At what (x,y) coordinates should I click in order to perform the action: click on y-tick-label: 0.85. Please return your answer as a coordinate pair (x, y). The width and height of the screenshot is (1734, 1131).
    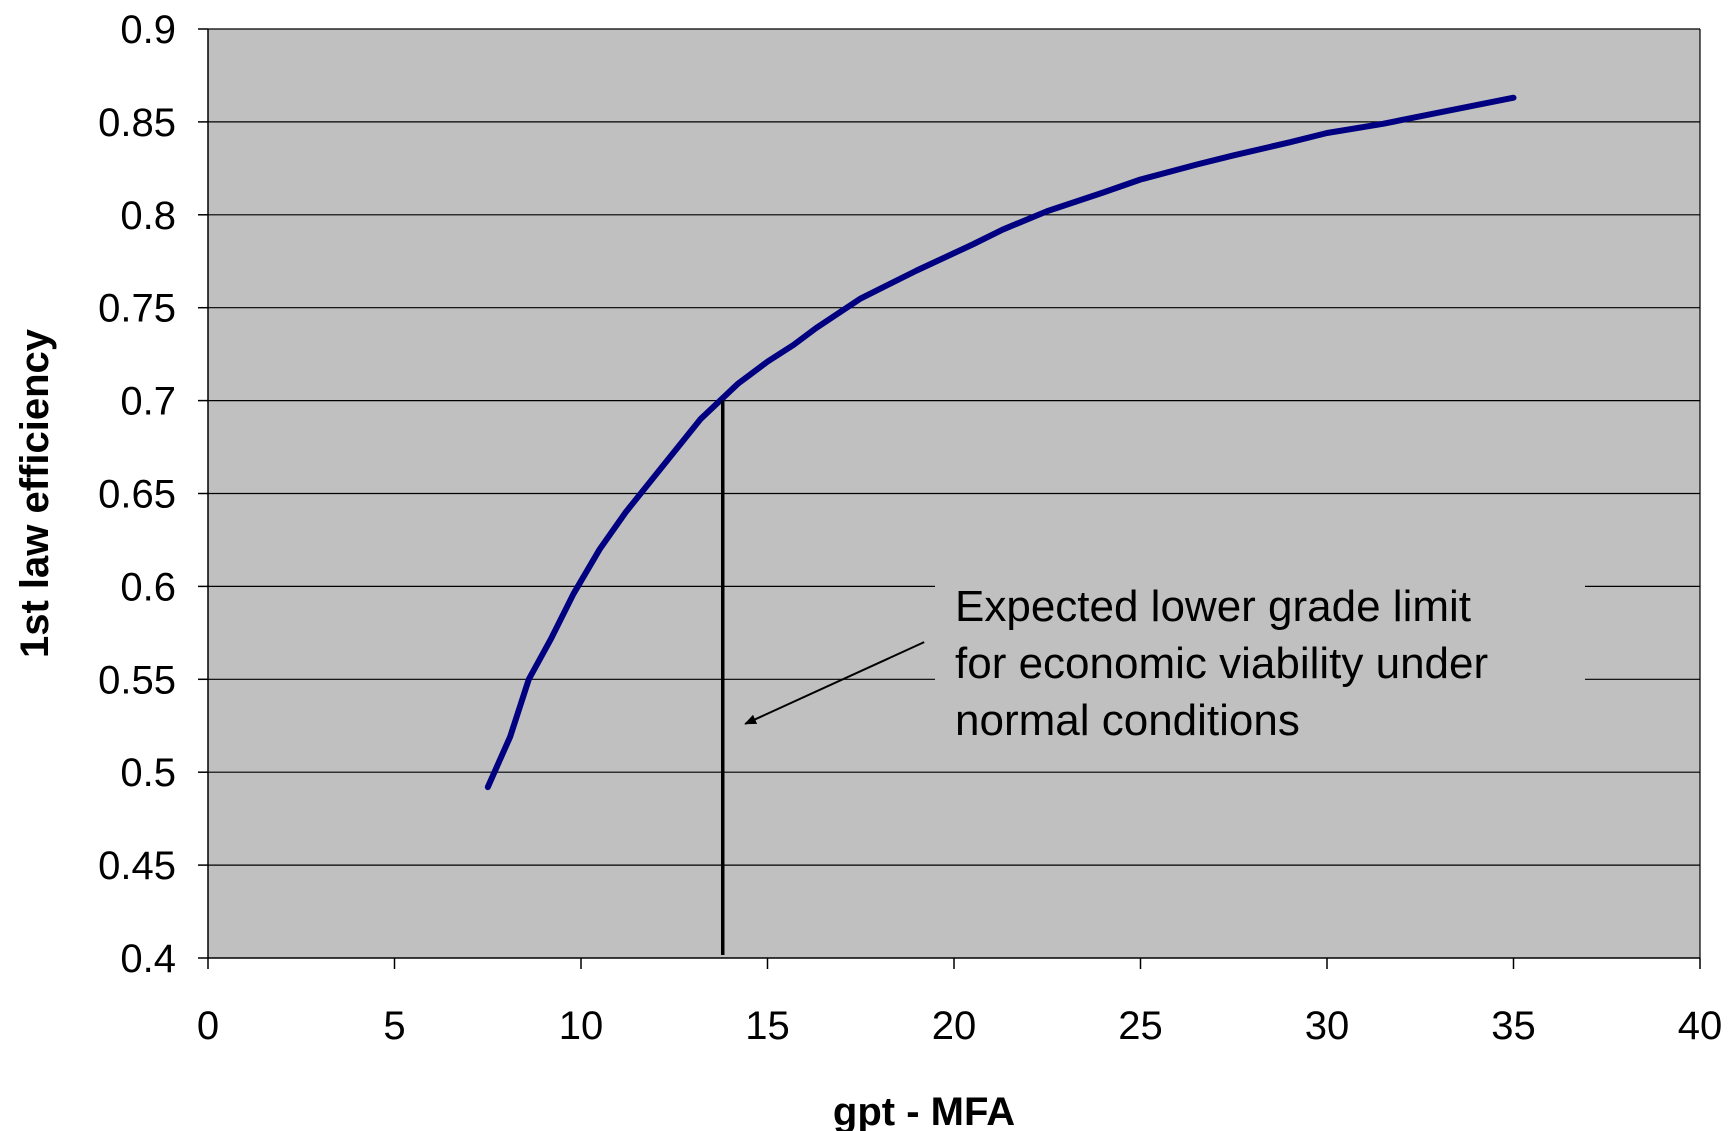
    Looking at the image, I should click on (137, 123).